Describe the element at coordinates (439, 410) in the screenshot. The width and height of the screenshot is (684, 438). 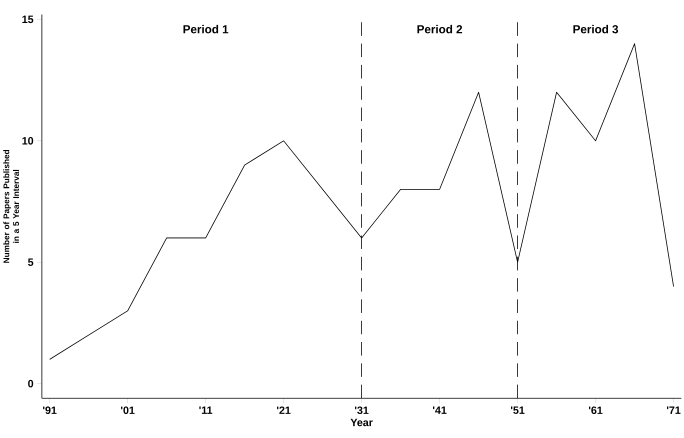
I see `x-tick-label: '41` at that location.